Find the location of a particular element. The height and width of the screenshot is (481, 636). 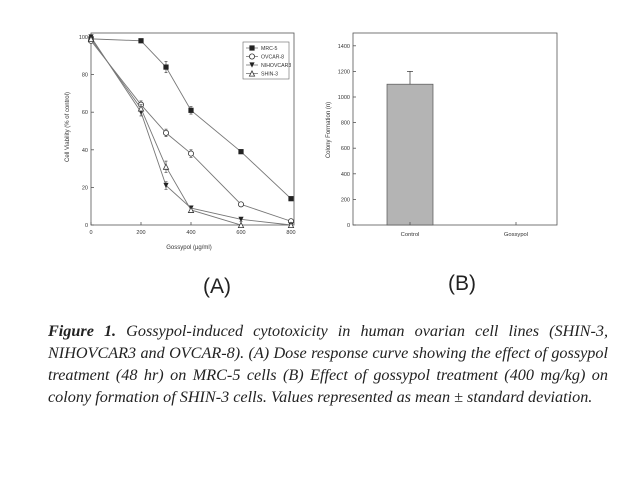

panel-a-plot-frame is located at coordinates (192, 129).